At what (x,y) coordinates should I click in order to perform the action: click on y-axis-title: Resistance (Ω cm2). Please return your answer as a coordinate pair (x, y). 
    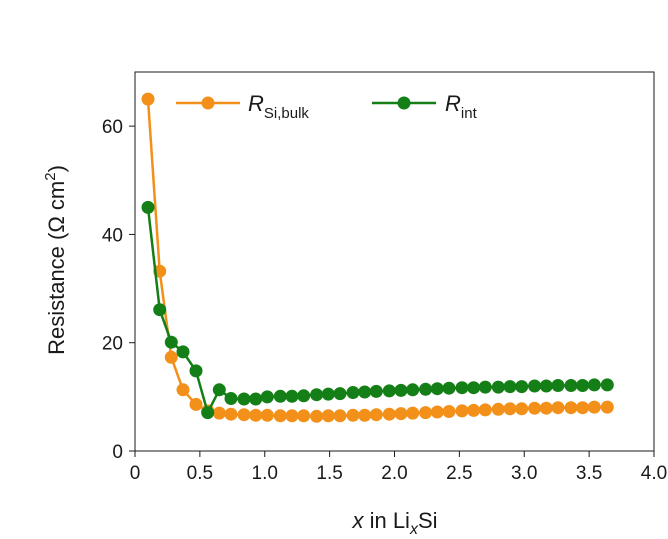
    Looking at the image, I should click on (55, 260).